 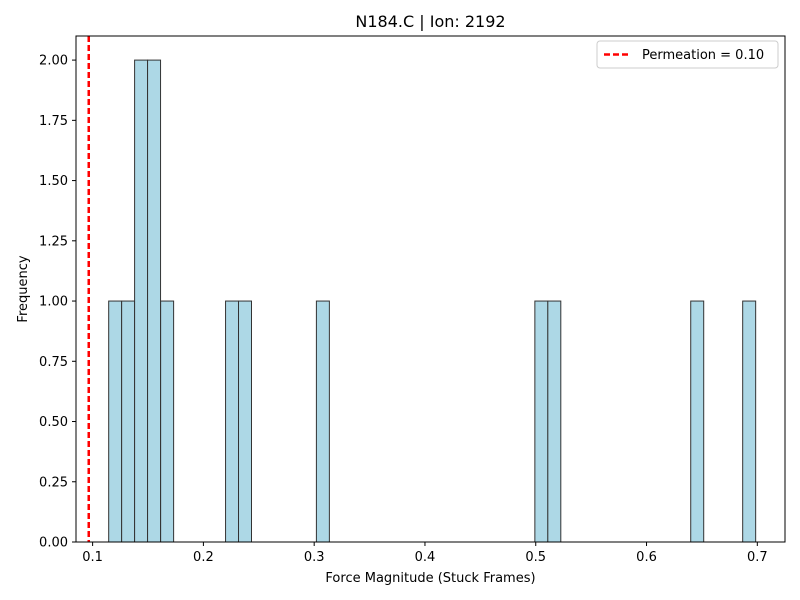 I want to click on x-tick-label: 0.6, so click(x=646, y=557).